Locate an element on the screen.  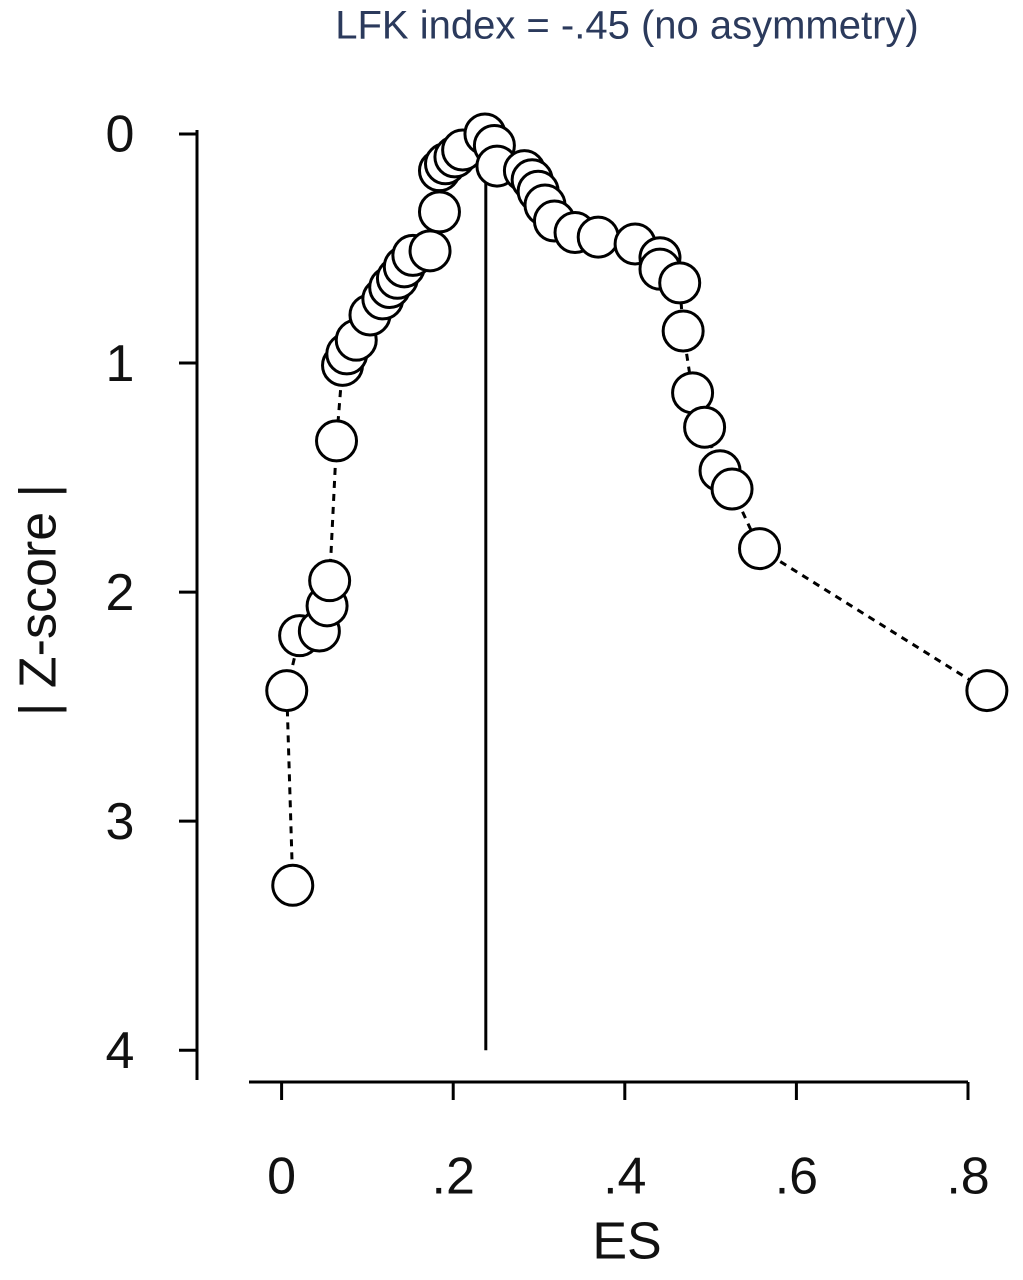
x-axis-label: ES is located at coordinates (626, 1242).